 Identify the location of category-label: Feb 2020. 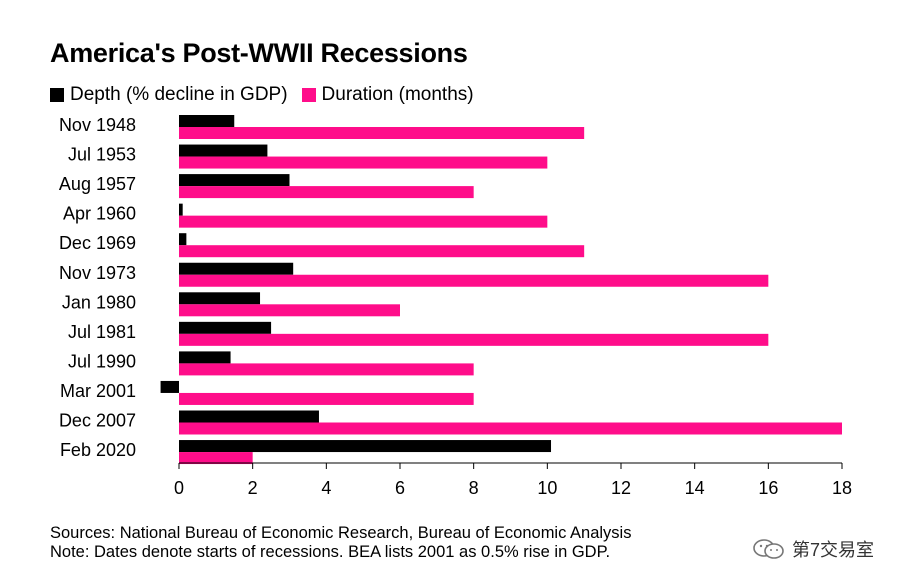
(98, 450).